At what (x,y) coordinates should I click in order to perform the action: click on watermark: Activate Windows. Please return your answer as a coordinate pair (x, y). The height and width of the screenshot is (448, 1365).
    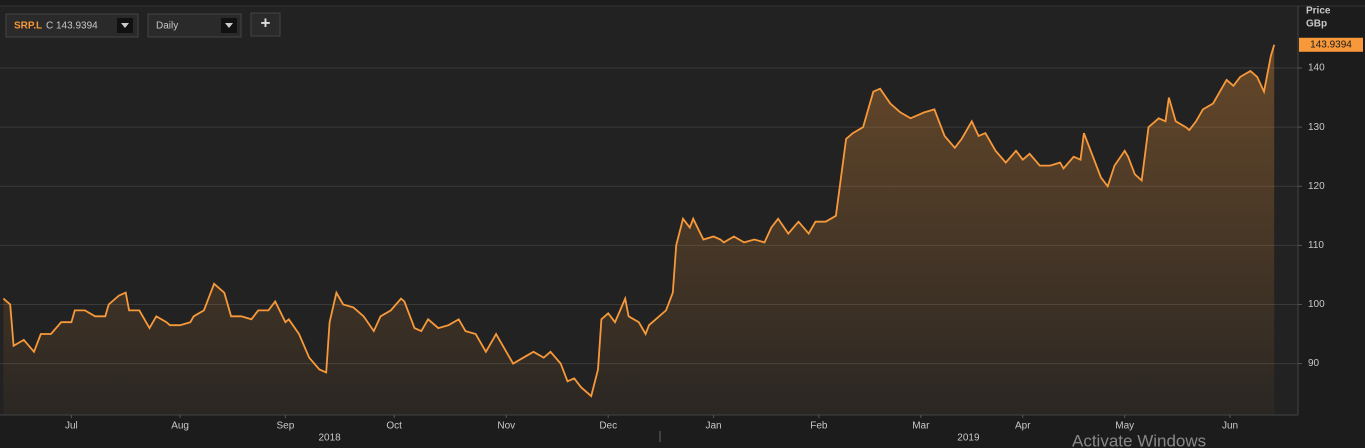
    Looking at the image, I should click on (1139, 439).